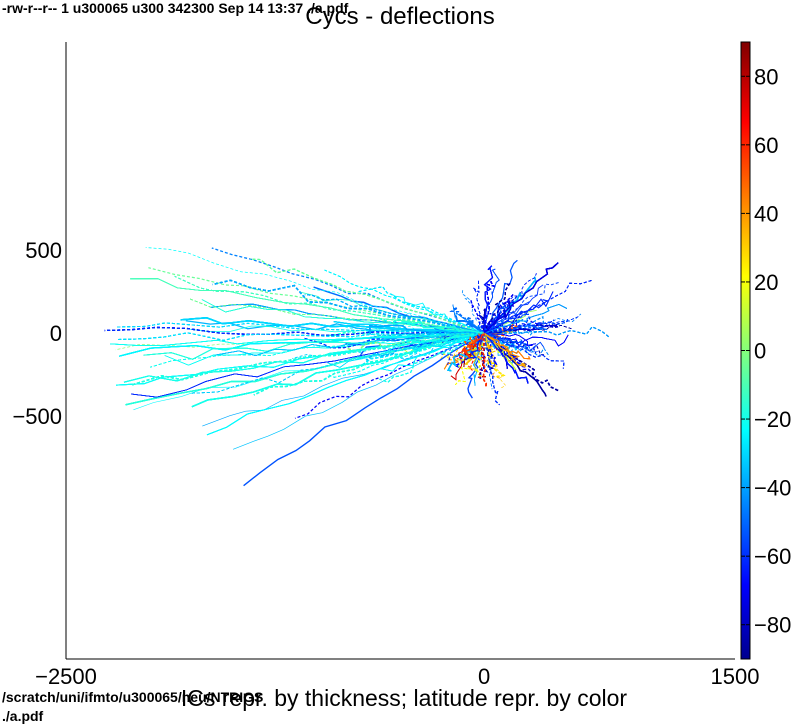 The height and width of the screenshot is (726, 800). I want to click on colorbar-ticks: 80 60 40 20 0 −20 −40 −60 −80, so click(766, 351).